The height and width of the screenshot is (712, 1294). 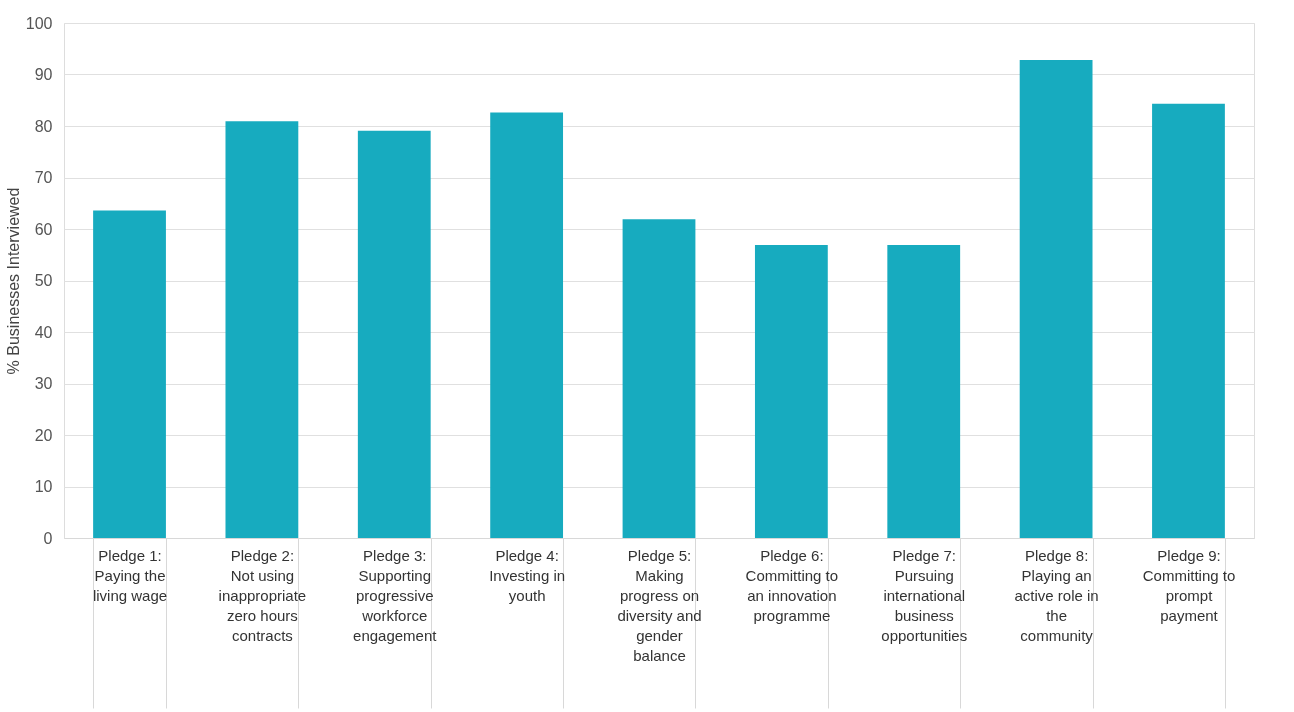 What do you see at coordinates (43, 332) in the screenshot?
I see `y-tick-label: 40` at bounding box center [43, 332].